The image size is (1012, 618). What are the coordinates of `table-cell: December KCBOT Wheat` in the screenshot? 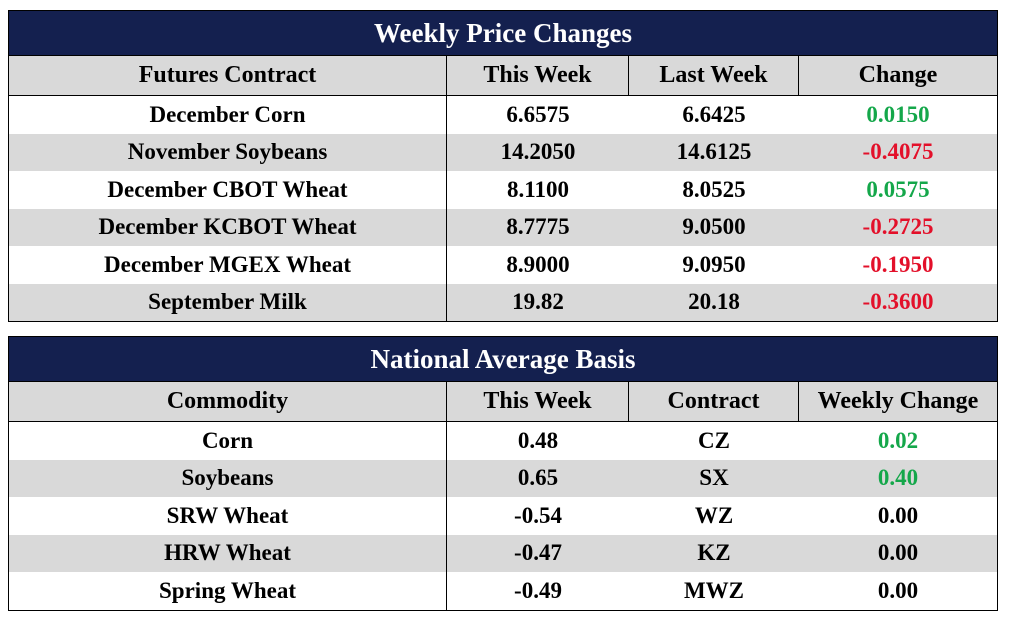 It's located at (228, 227).